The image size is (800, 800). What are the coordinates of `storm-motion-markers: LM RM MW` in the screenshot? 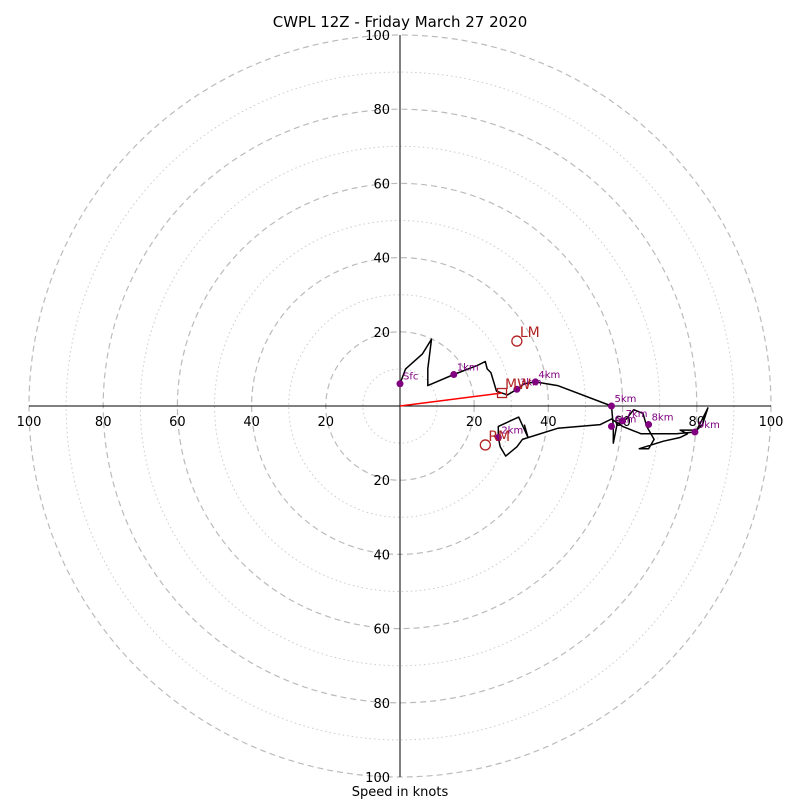 It's located at (509, 388).